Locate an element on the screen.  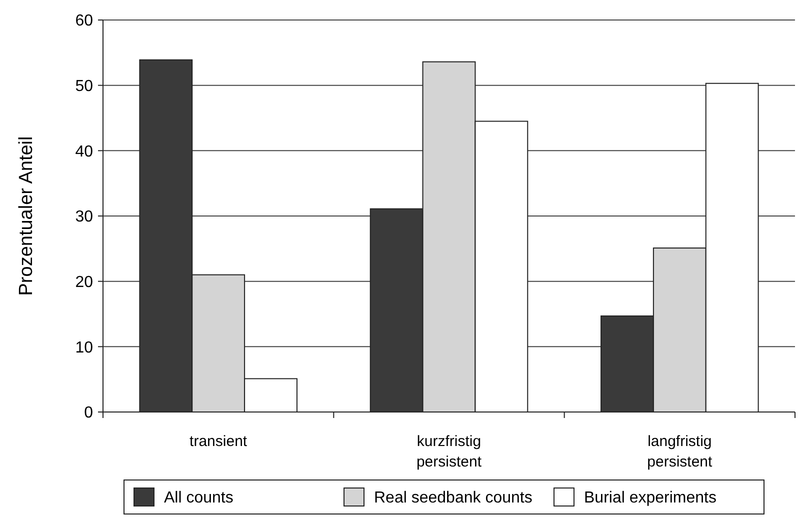
legend-label: Real seedbank counts is located at coordinates (453, 498).